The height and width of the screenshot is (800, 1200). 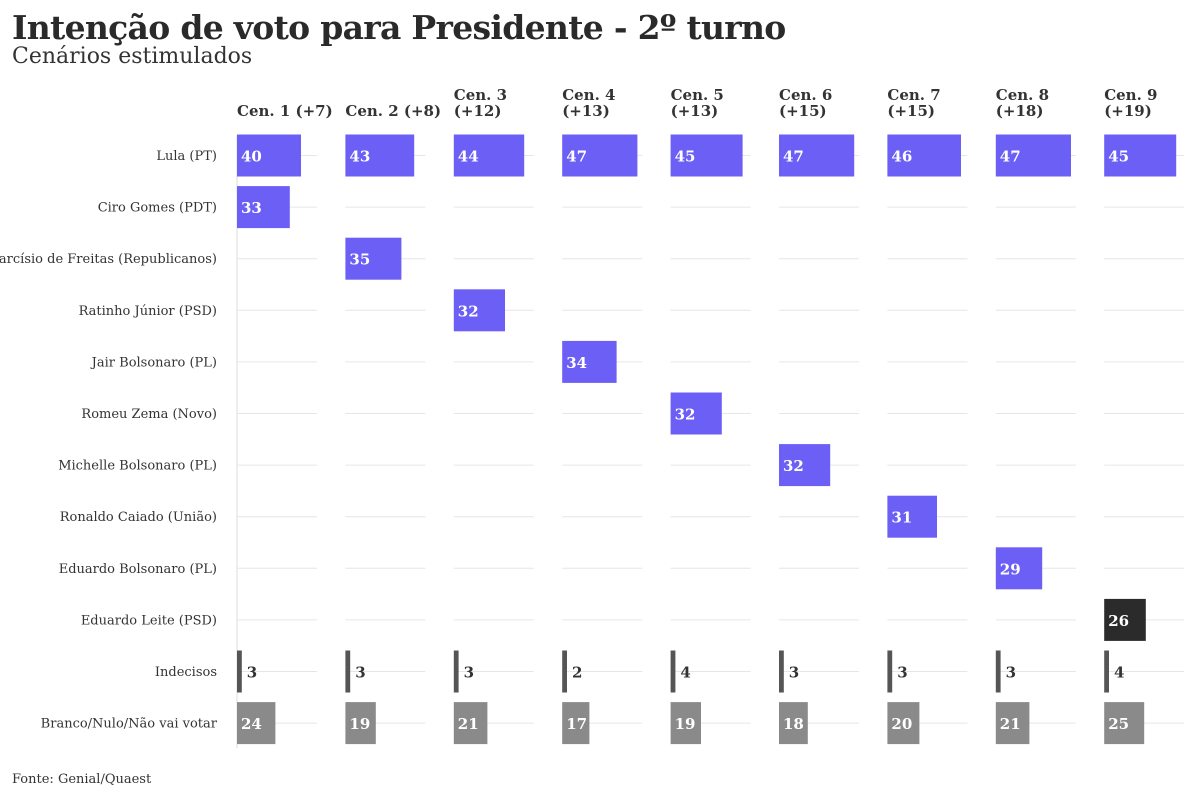 What do you see at coordinates (817, 155) in the screenshot?
I see `lula-cen-6-bar` at bounding box center [817, 155].